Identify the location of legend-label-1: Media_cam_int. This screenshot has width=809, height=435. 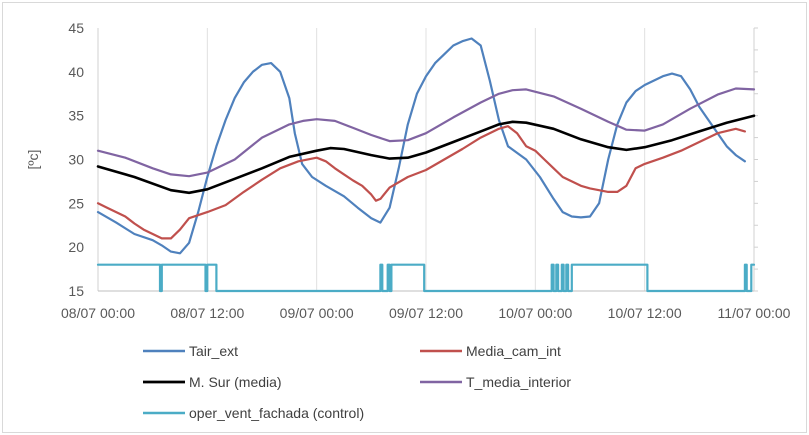
(513, 351).